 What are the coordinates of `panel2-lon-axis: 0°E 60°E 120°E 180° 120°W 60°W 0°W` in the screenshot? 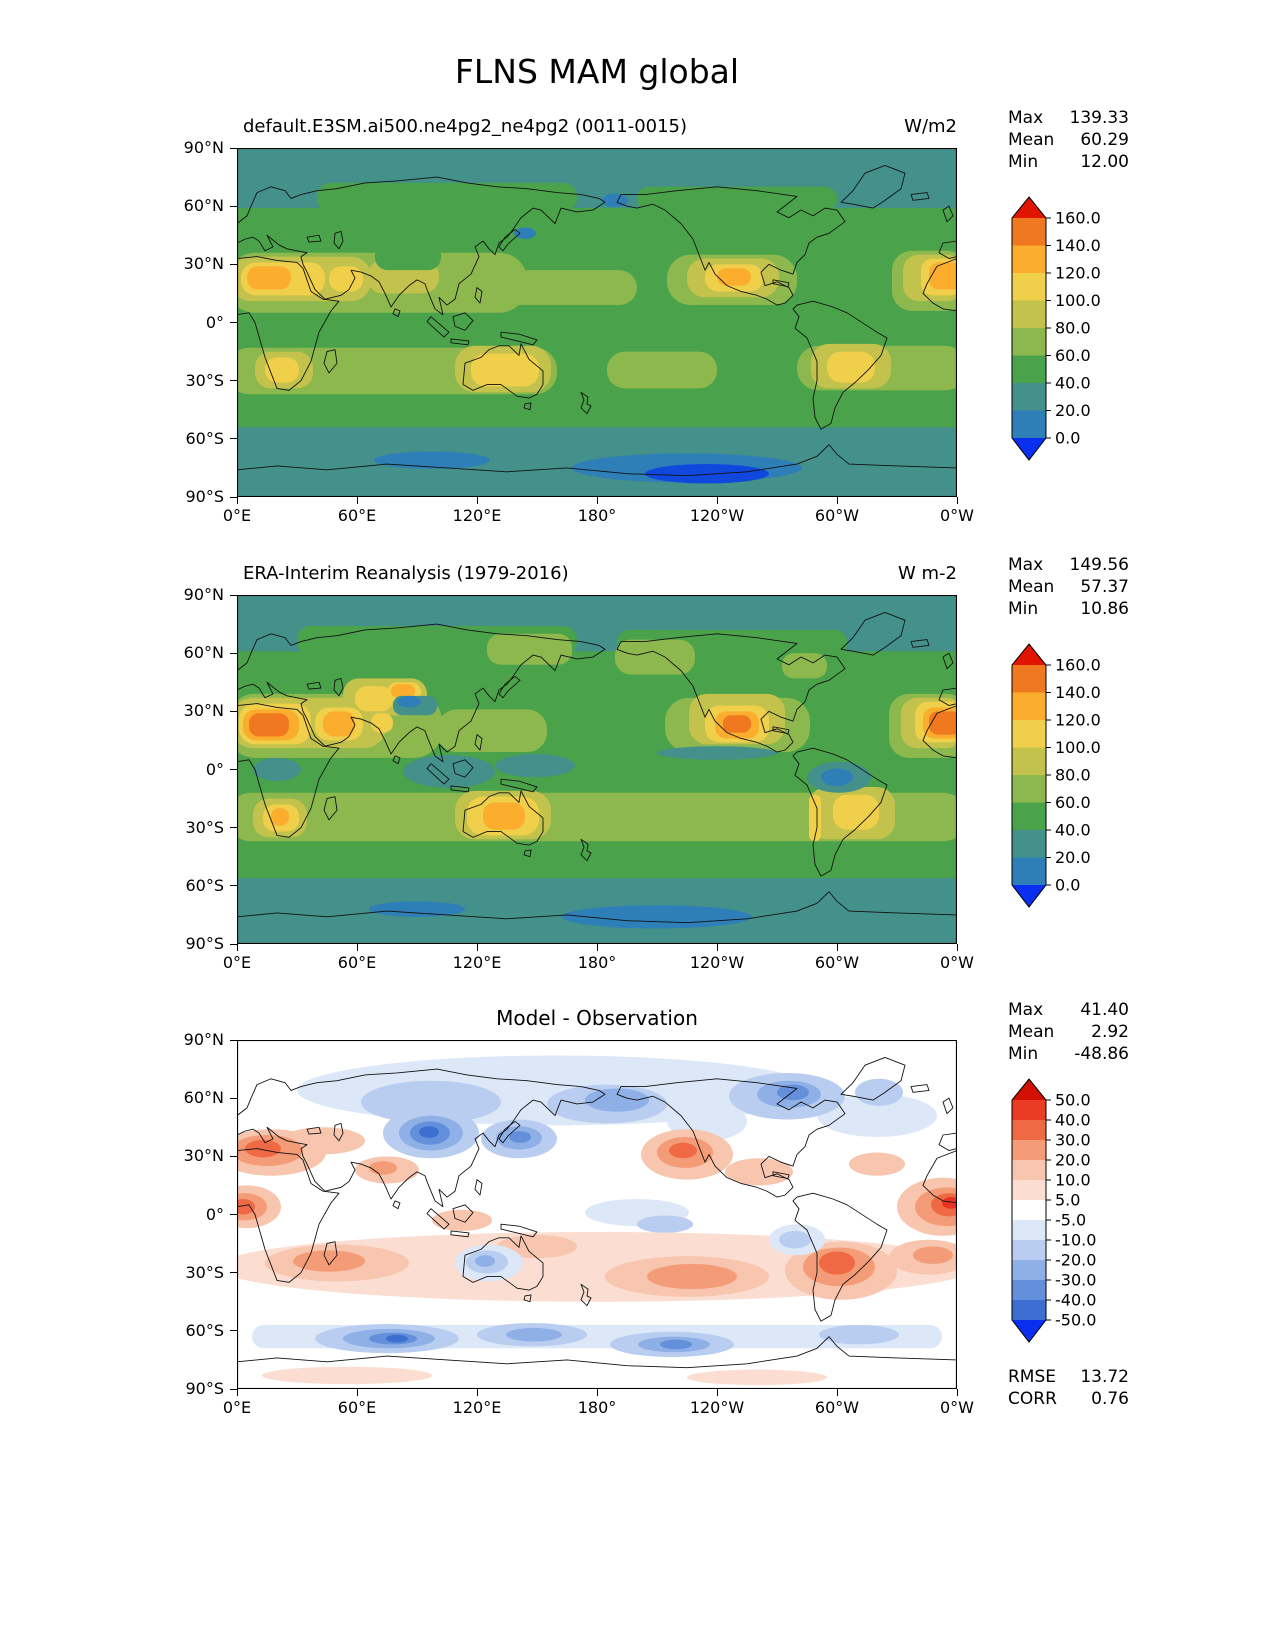 It's located at (598, 959).